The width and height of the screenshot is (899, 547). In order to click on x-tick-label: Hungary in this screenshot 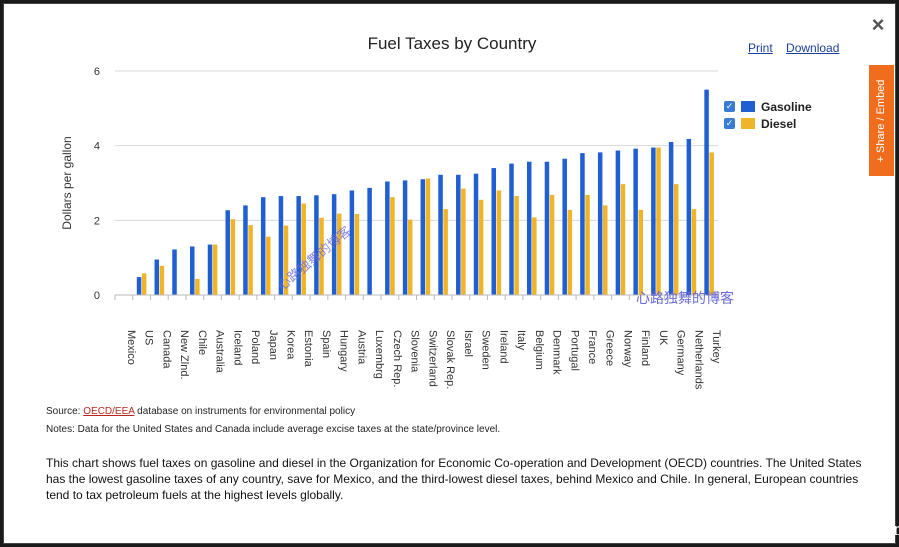, I will do `click(344, 351)`.